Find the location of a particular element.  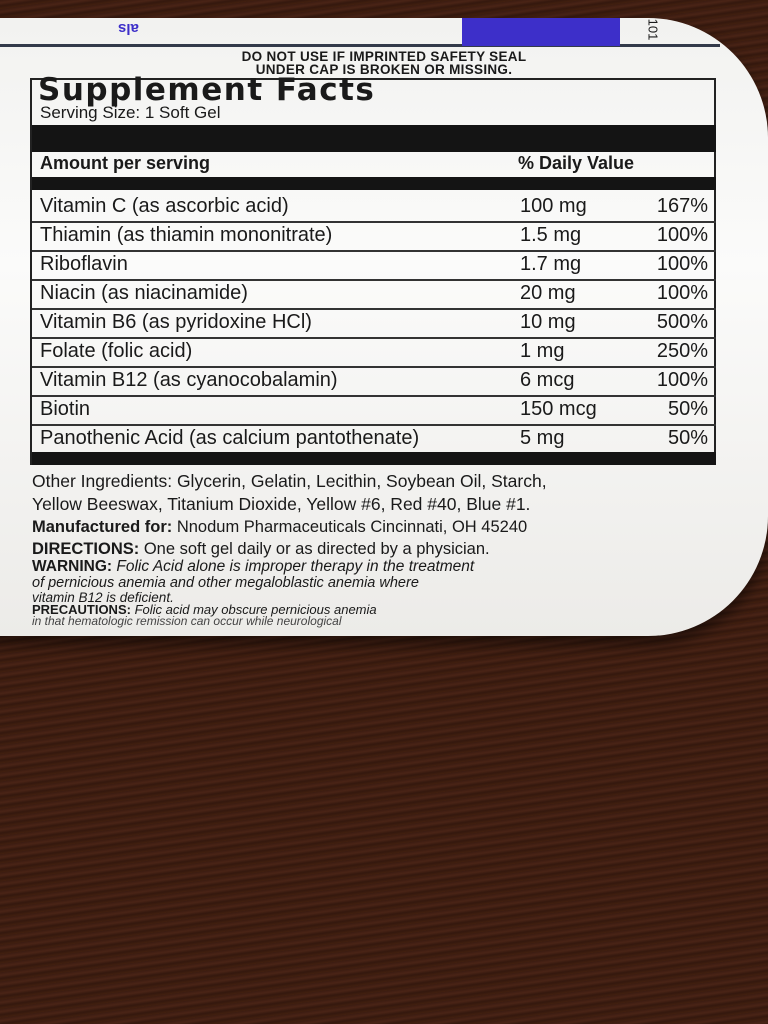

warning-label: WARNING: is located at coordinates (72, 566).